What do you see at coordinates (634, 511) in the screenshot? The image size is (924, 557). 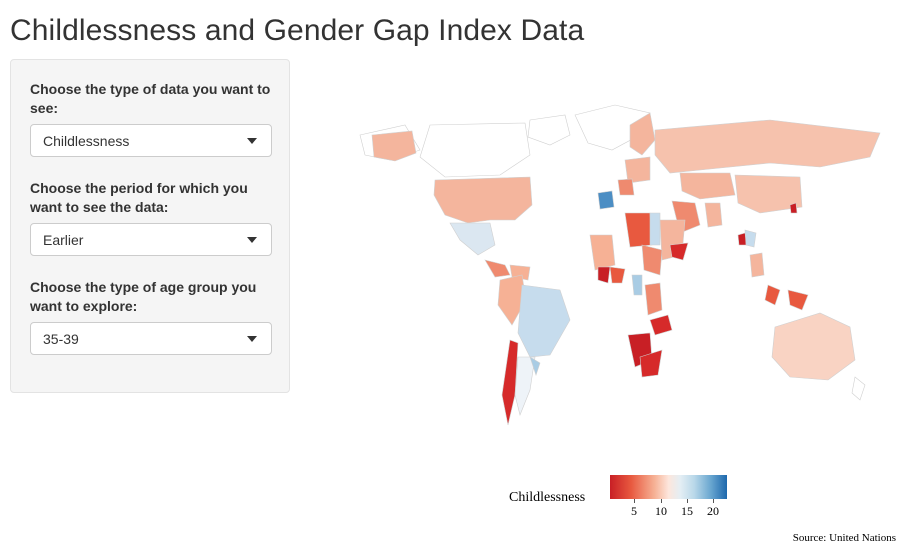 I see `legend-tick-label: 5` at bounding box center [634, 511].